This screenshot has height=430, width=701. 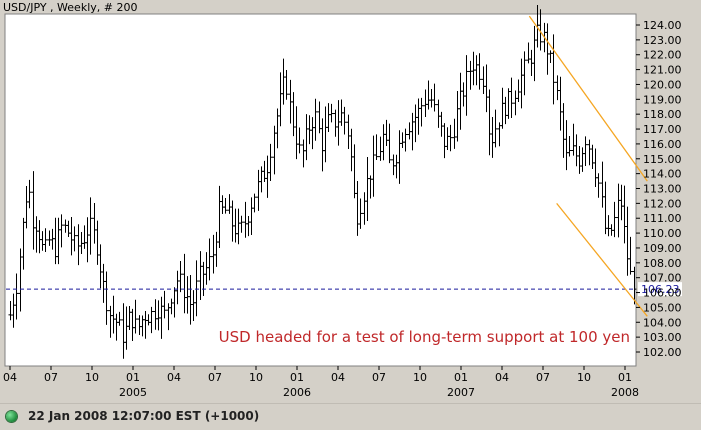 I want to click on last-price-label: 106.23, so click(x=660, y=289).